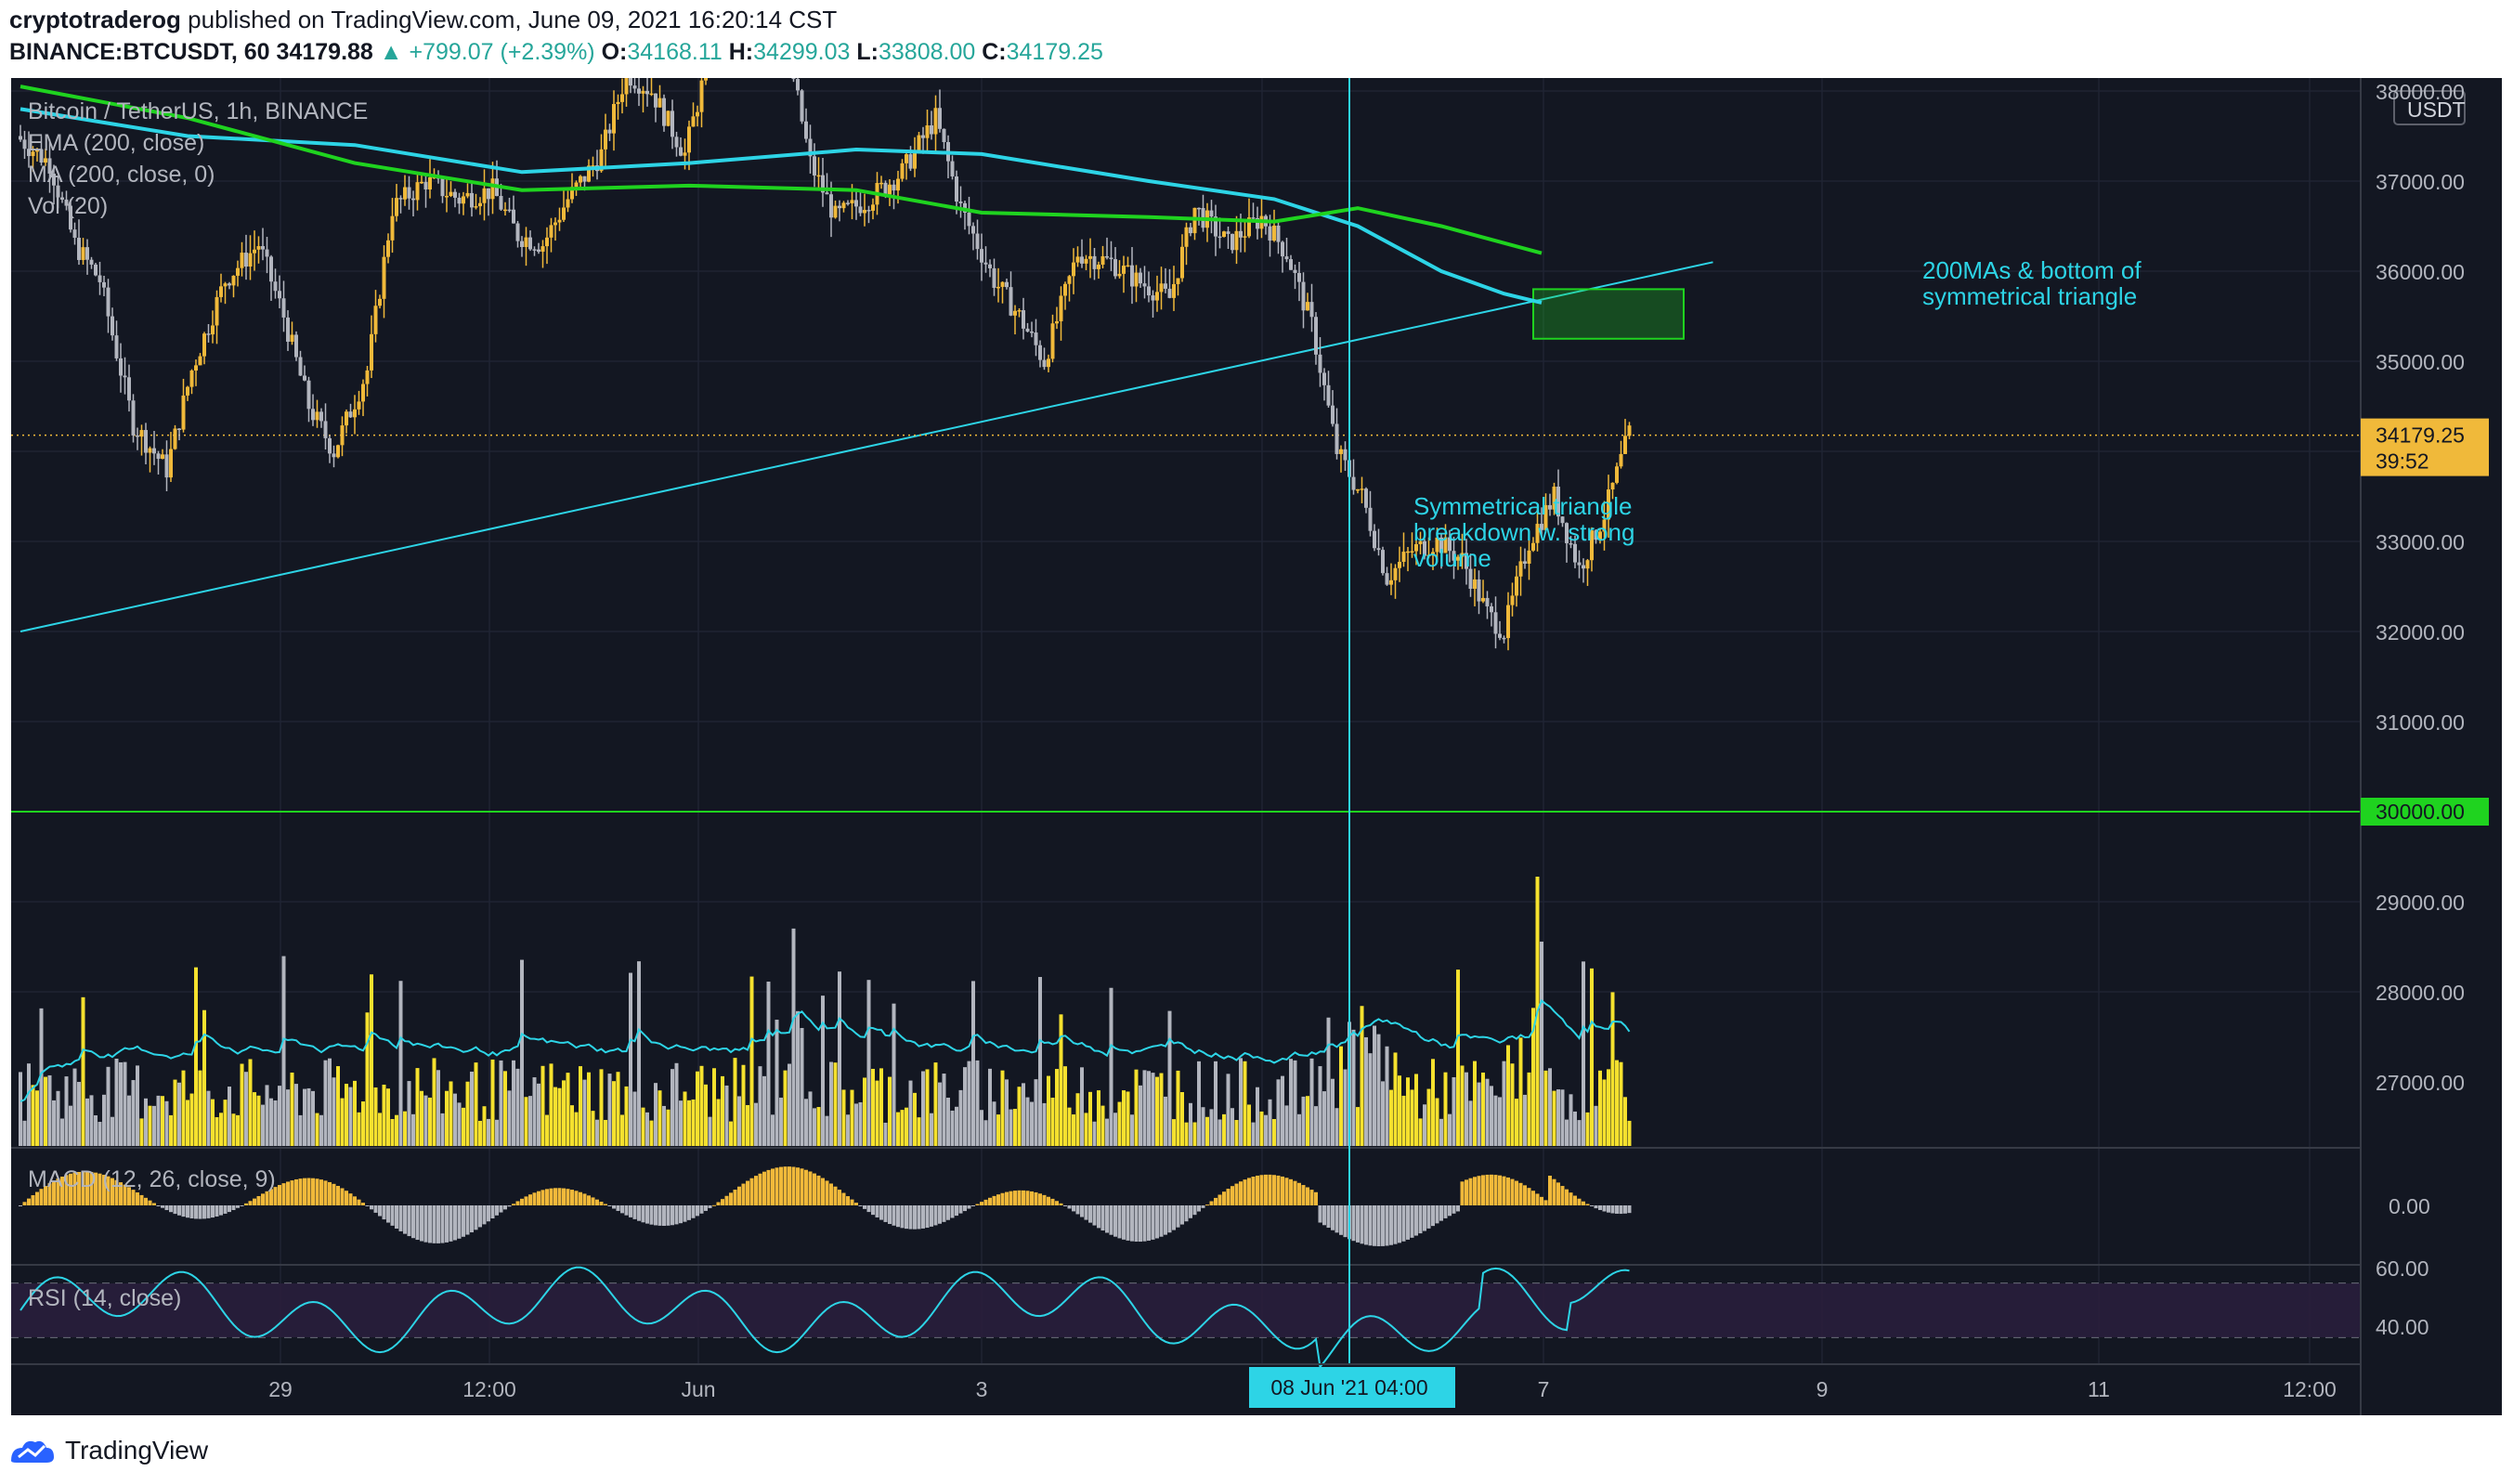 Image resolution: width=2513 pixels, height=1484 pixels. Describe the element at coordinates (2425, 812) in the screenshot. I see `level-tag` at that location.